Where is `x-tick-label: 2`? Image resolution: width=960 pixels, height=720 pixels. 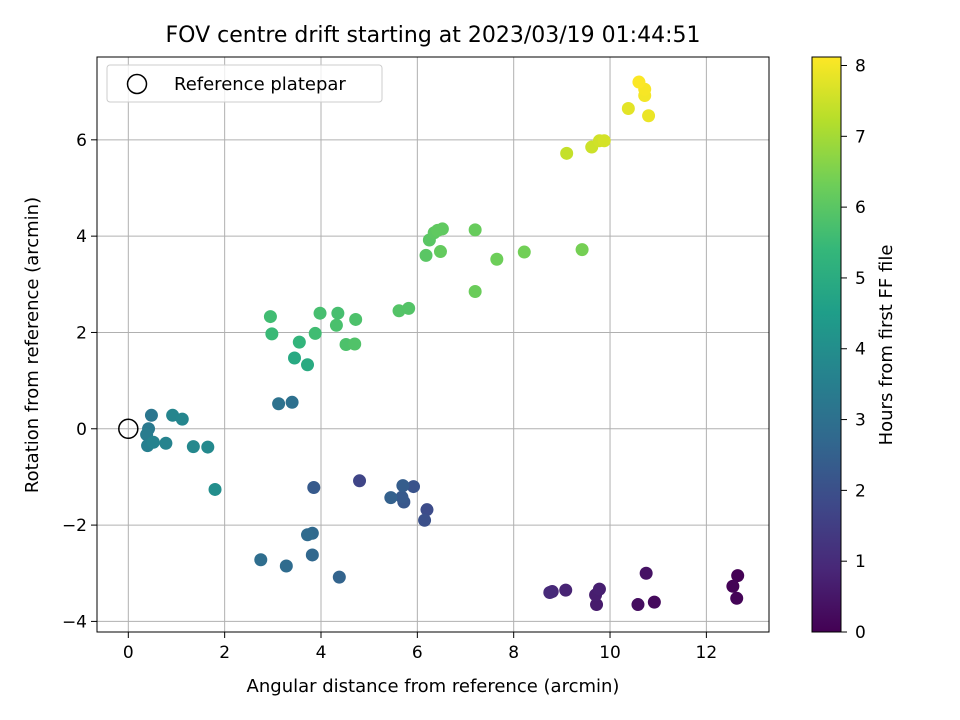 x-tick-label: 2 is located at coordinates (224, 653).